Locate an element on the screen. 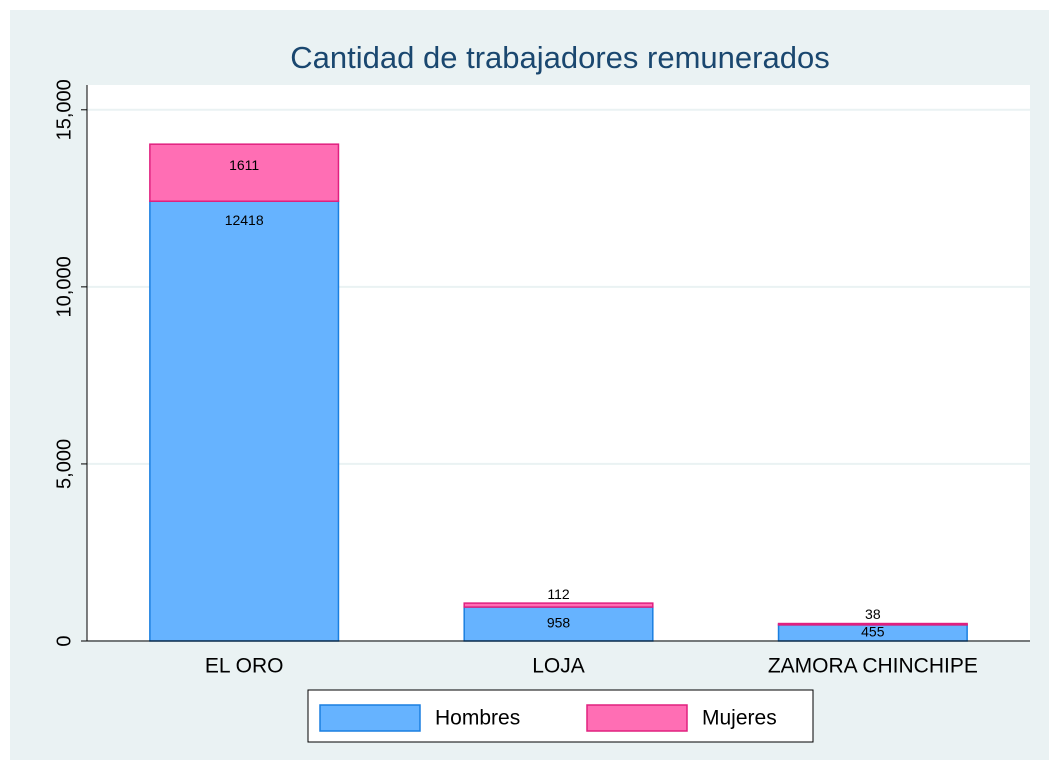 The height and width of the screenshot is (769, 1049). y-tick-label: 5,000 is located at coordinates (64, 464).